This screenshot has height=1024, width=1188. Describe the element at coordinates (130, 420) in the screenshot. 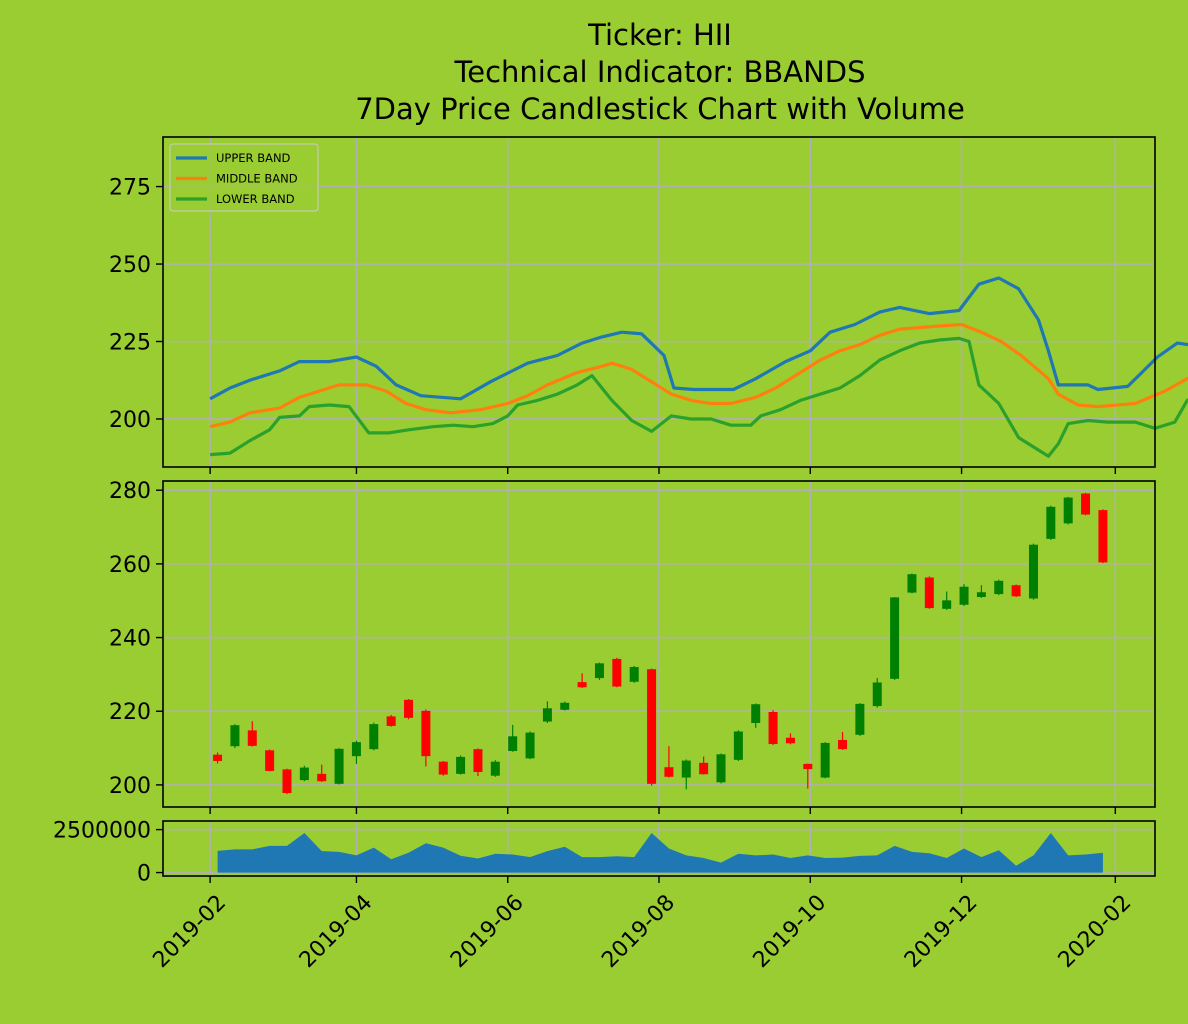

I see `bbands-y-tick-label: 200` at that location.